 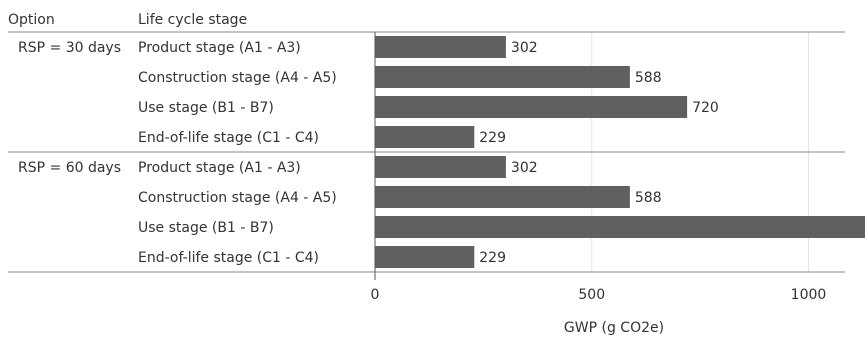 What do you see at coordinates (31, 20) in the screenshot?
I see `option-header: Option` at bounding box center [31, 20].